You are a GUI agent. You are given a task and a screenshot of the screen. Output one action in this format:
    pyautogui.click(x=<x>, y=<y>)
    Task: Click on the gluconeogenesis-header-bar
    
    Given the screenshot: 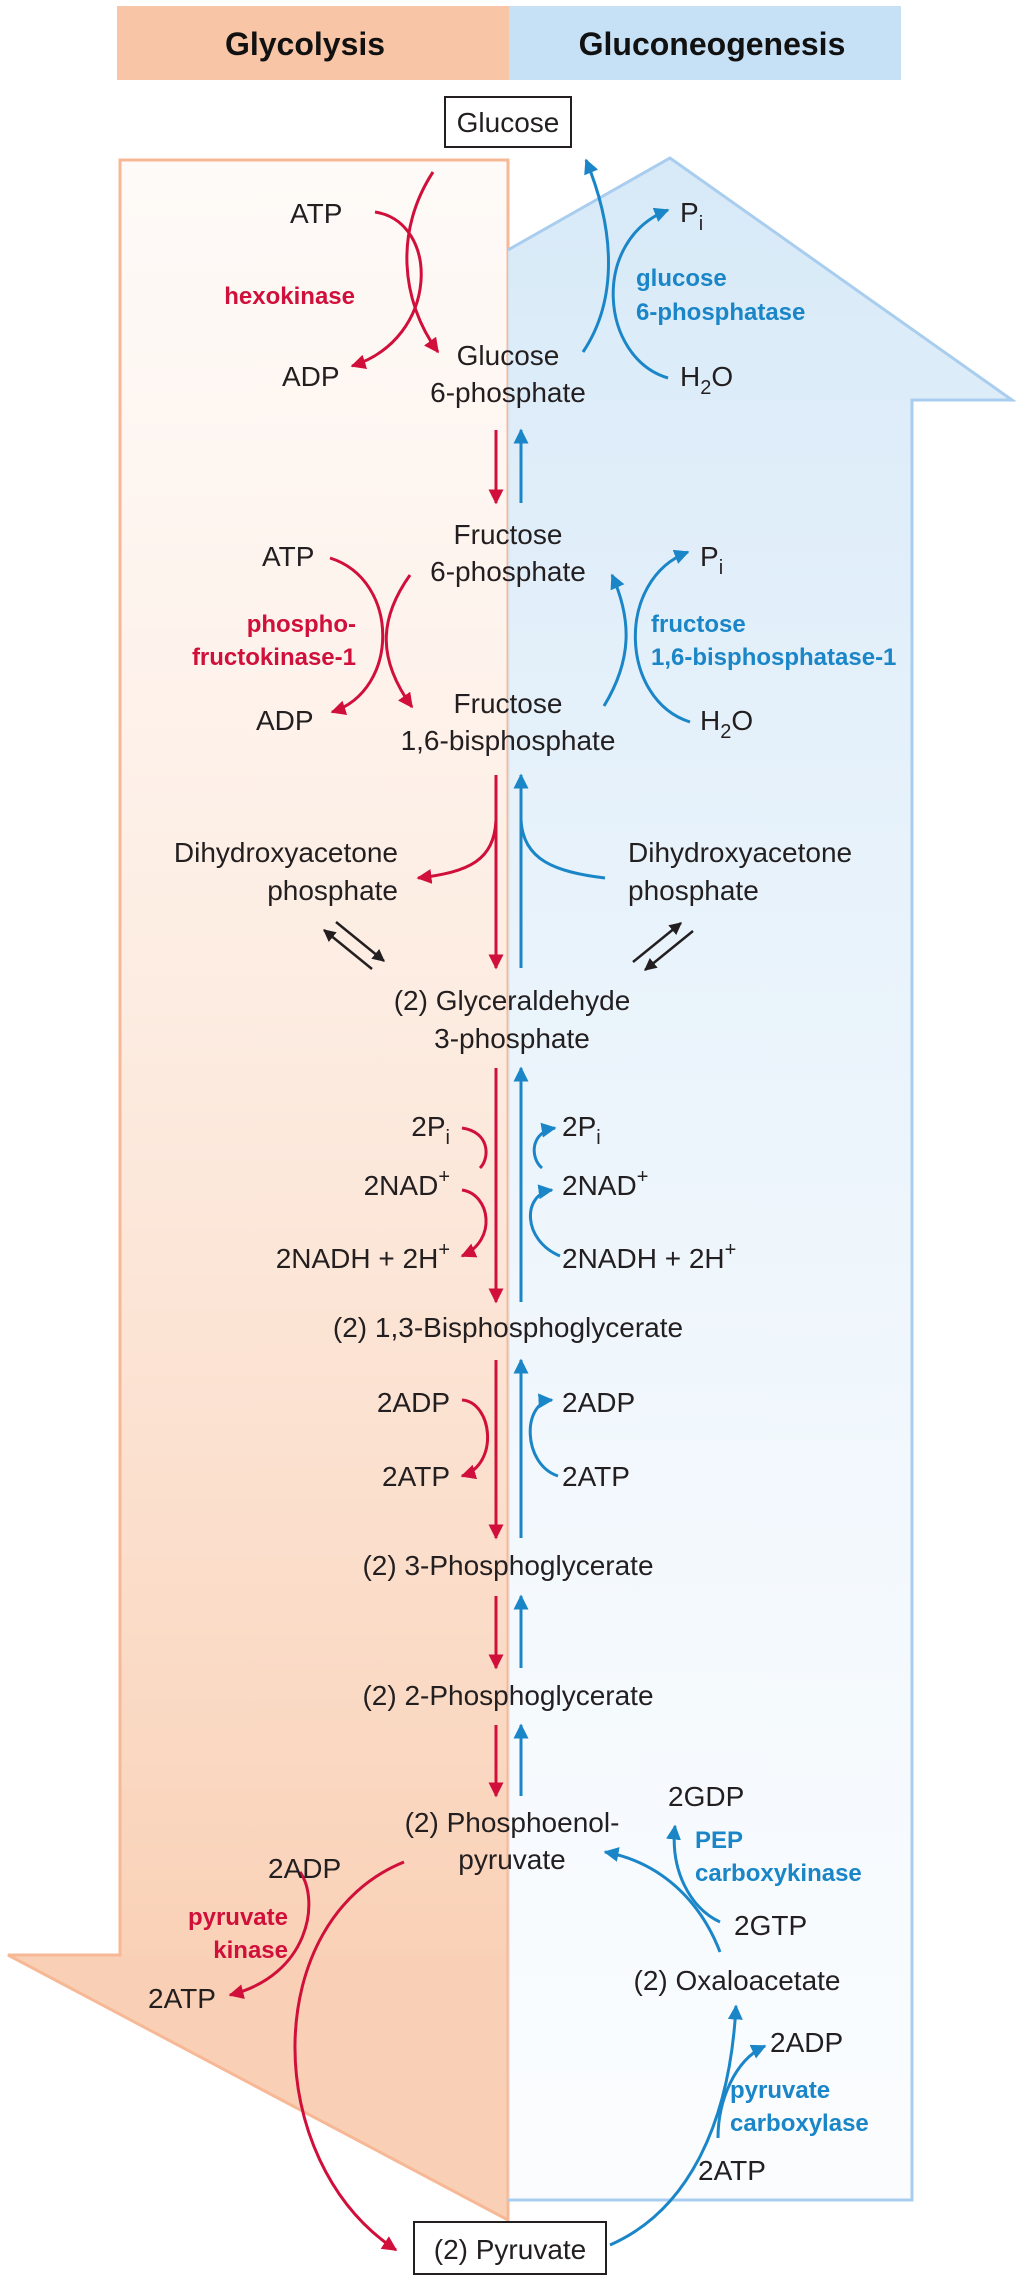 What is the action you would take?
    pyautogui.click(x=705, y=43)
    